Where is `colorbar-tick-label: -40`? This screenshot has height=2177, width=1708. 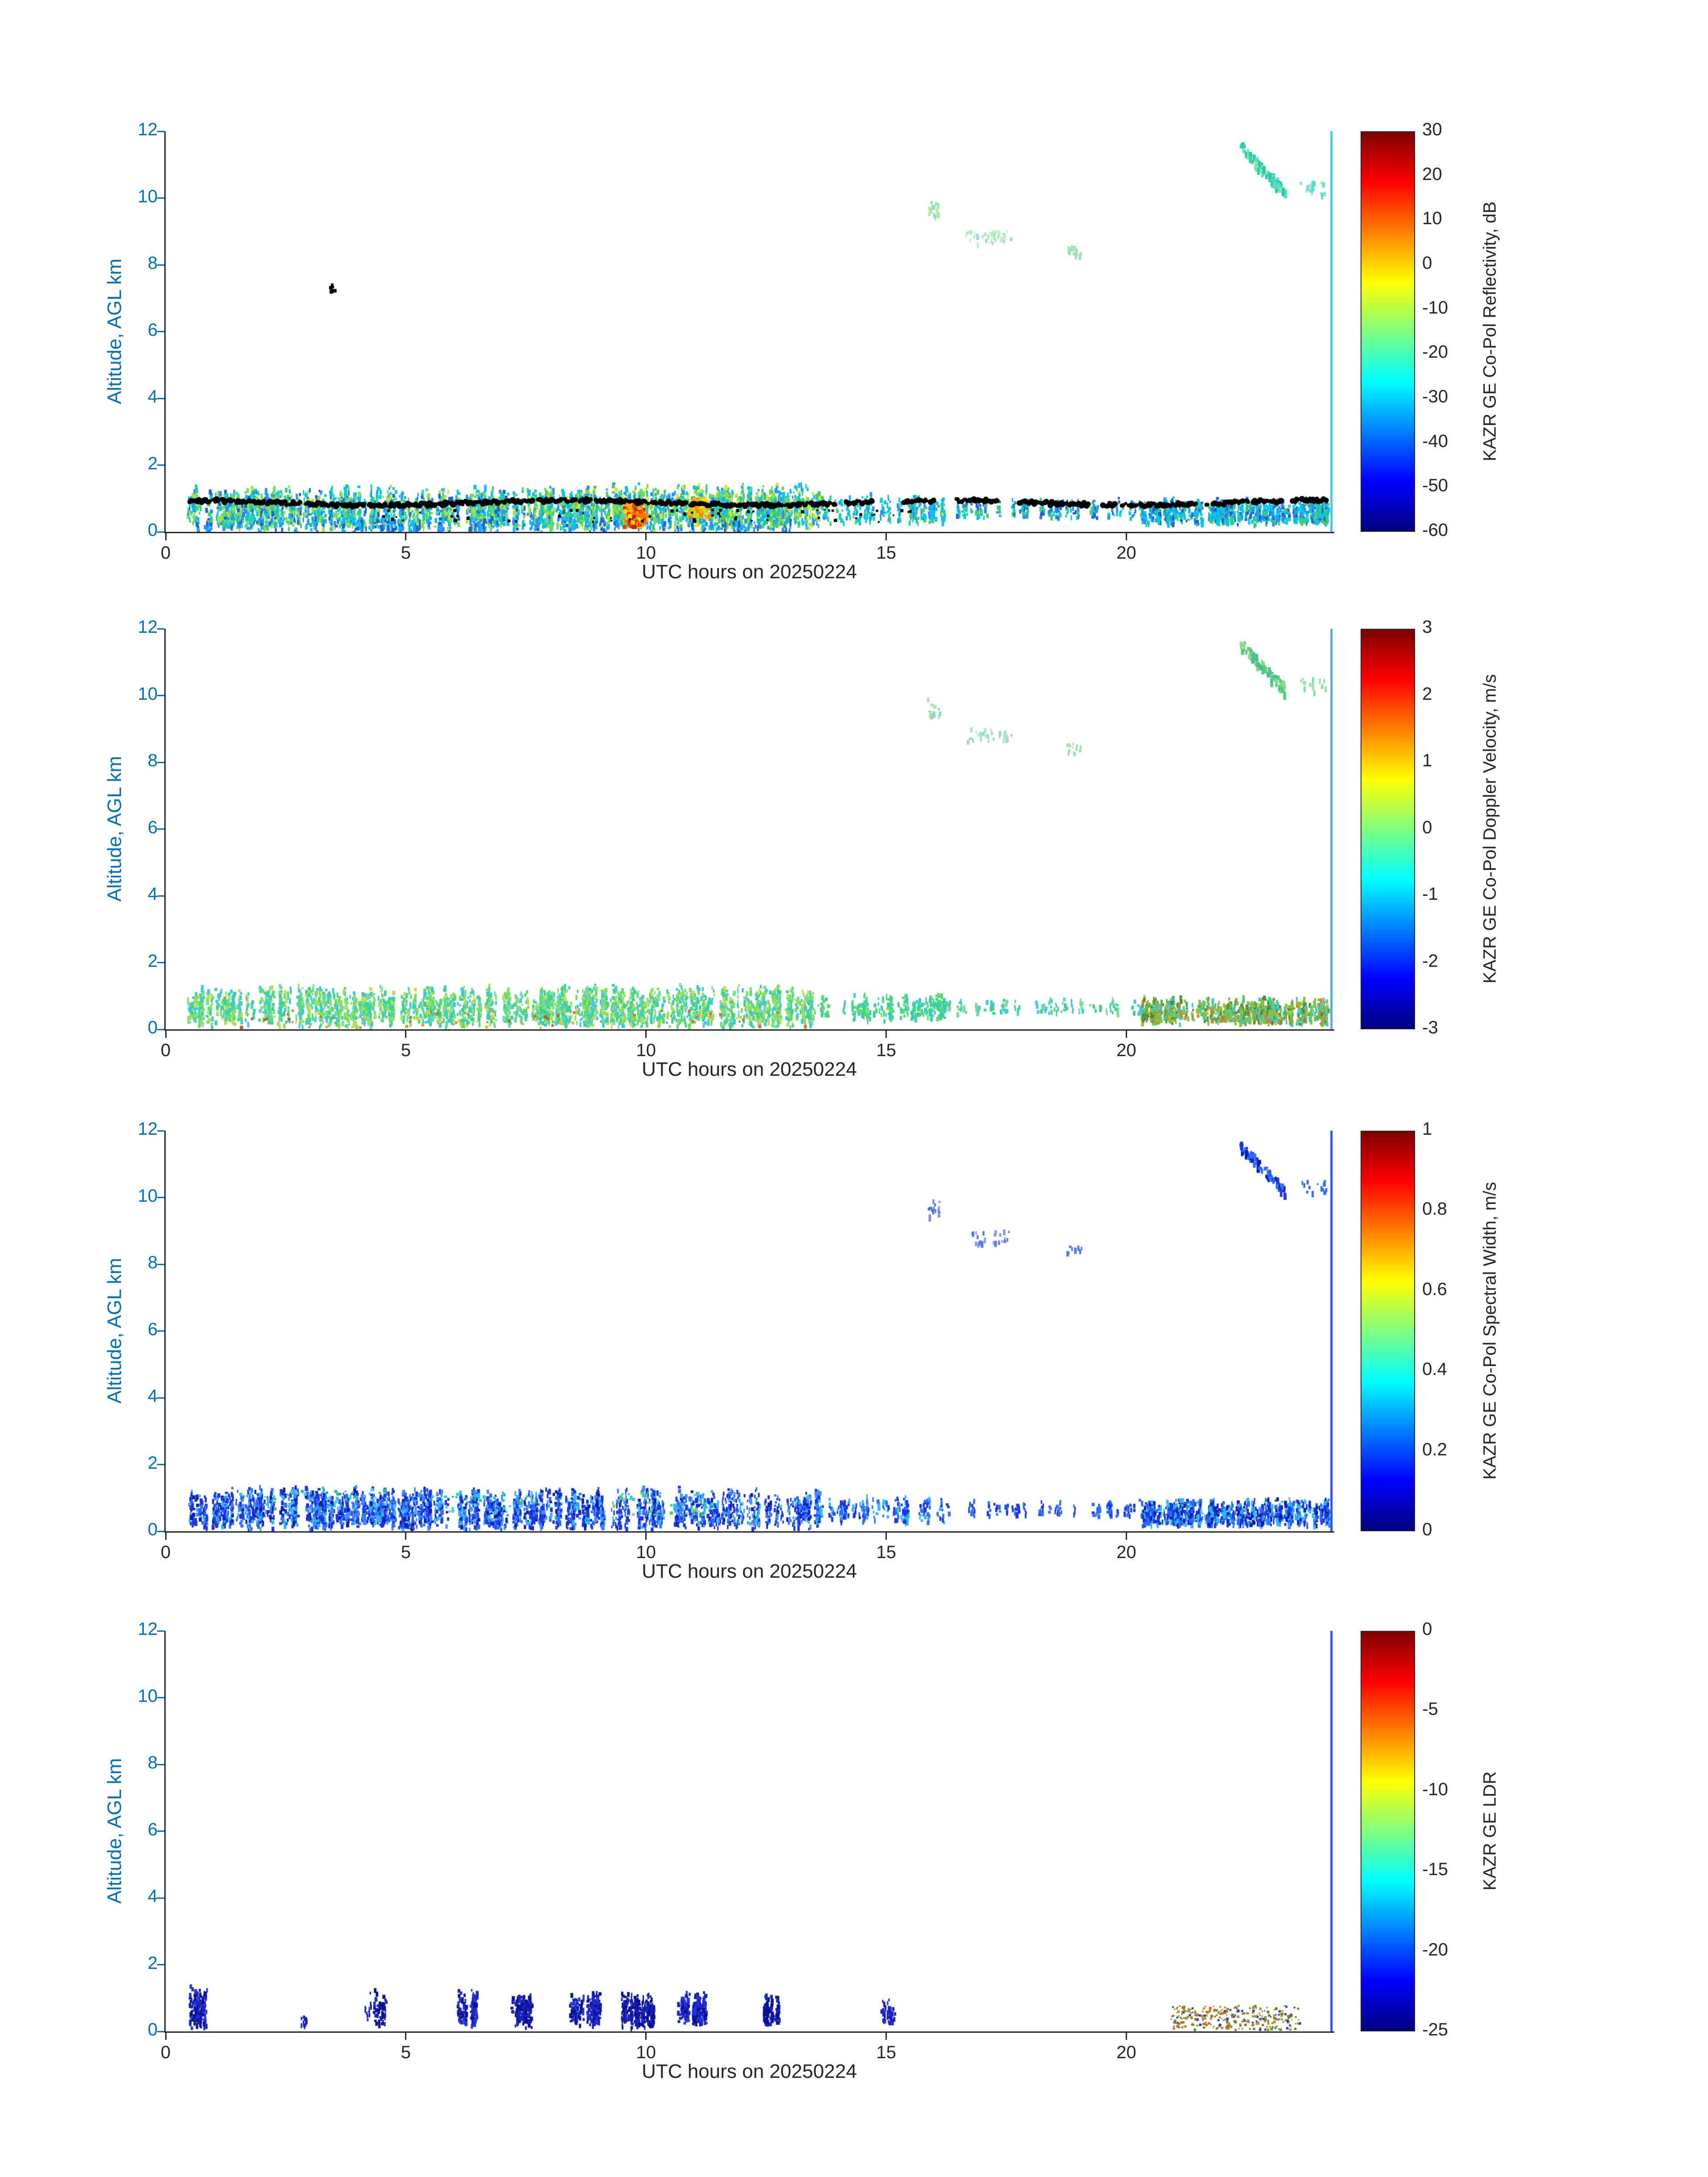 colorbar-tick-label: -40 is located at coordinates (1435, 441).